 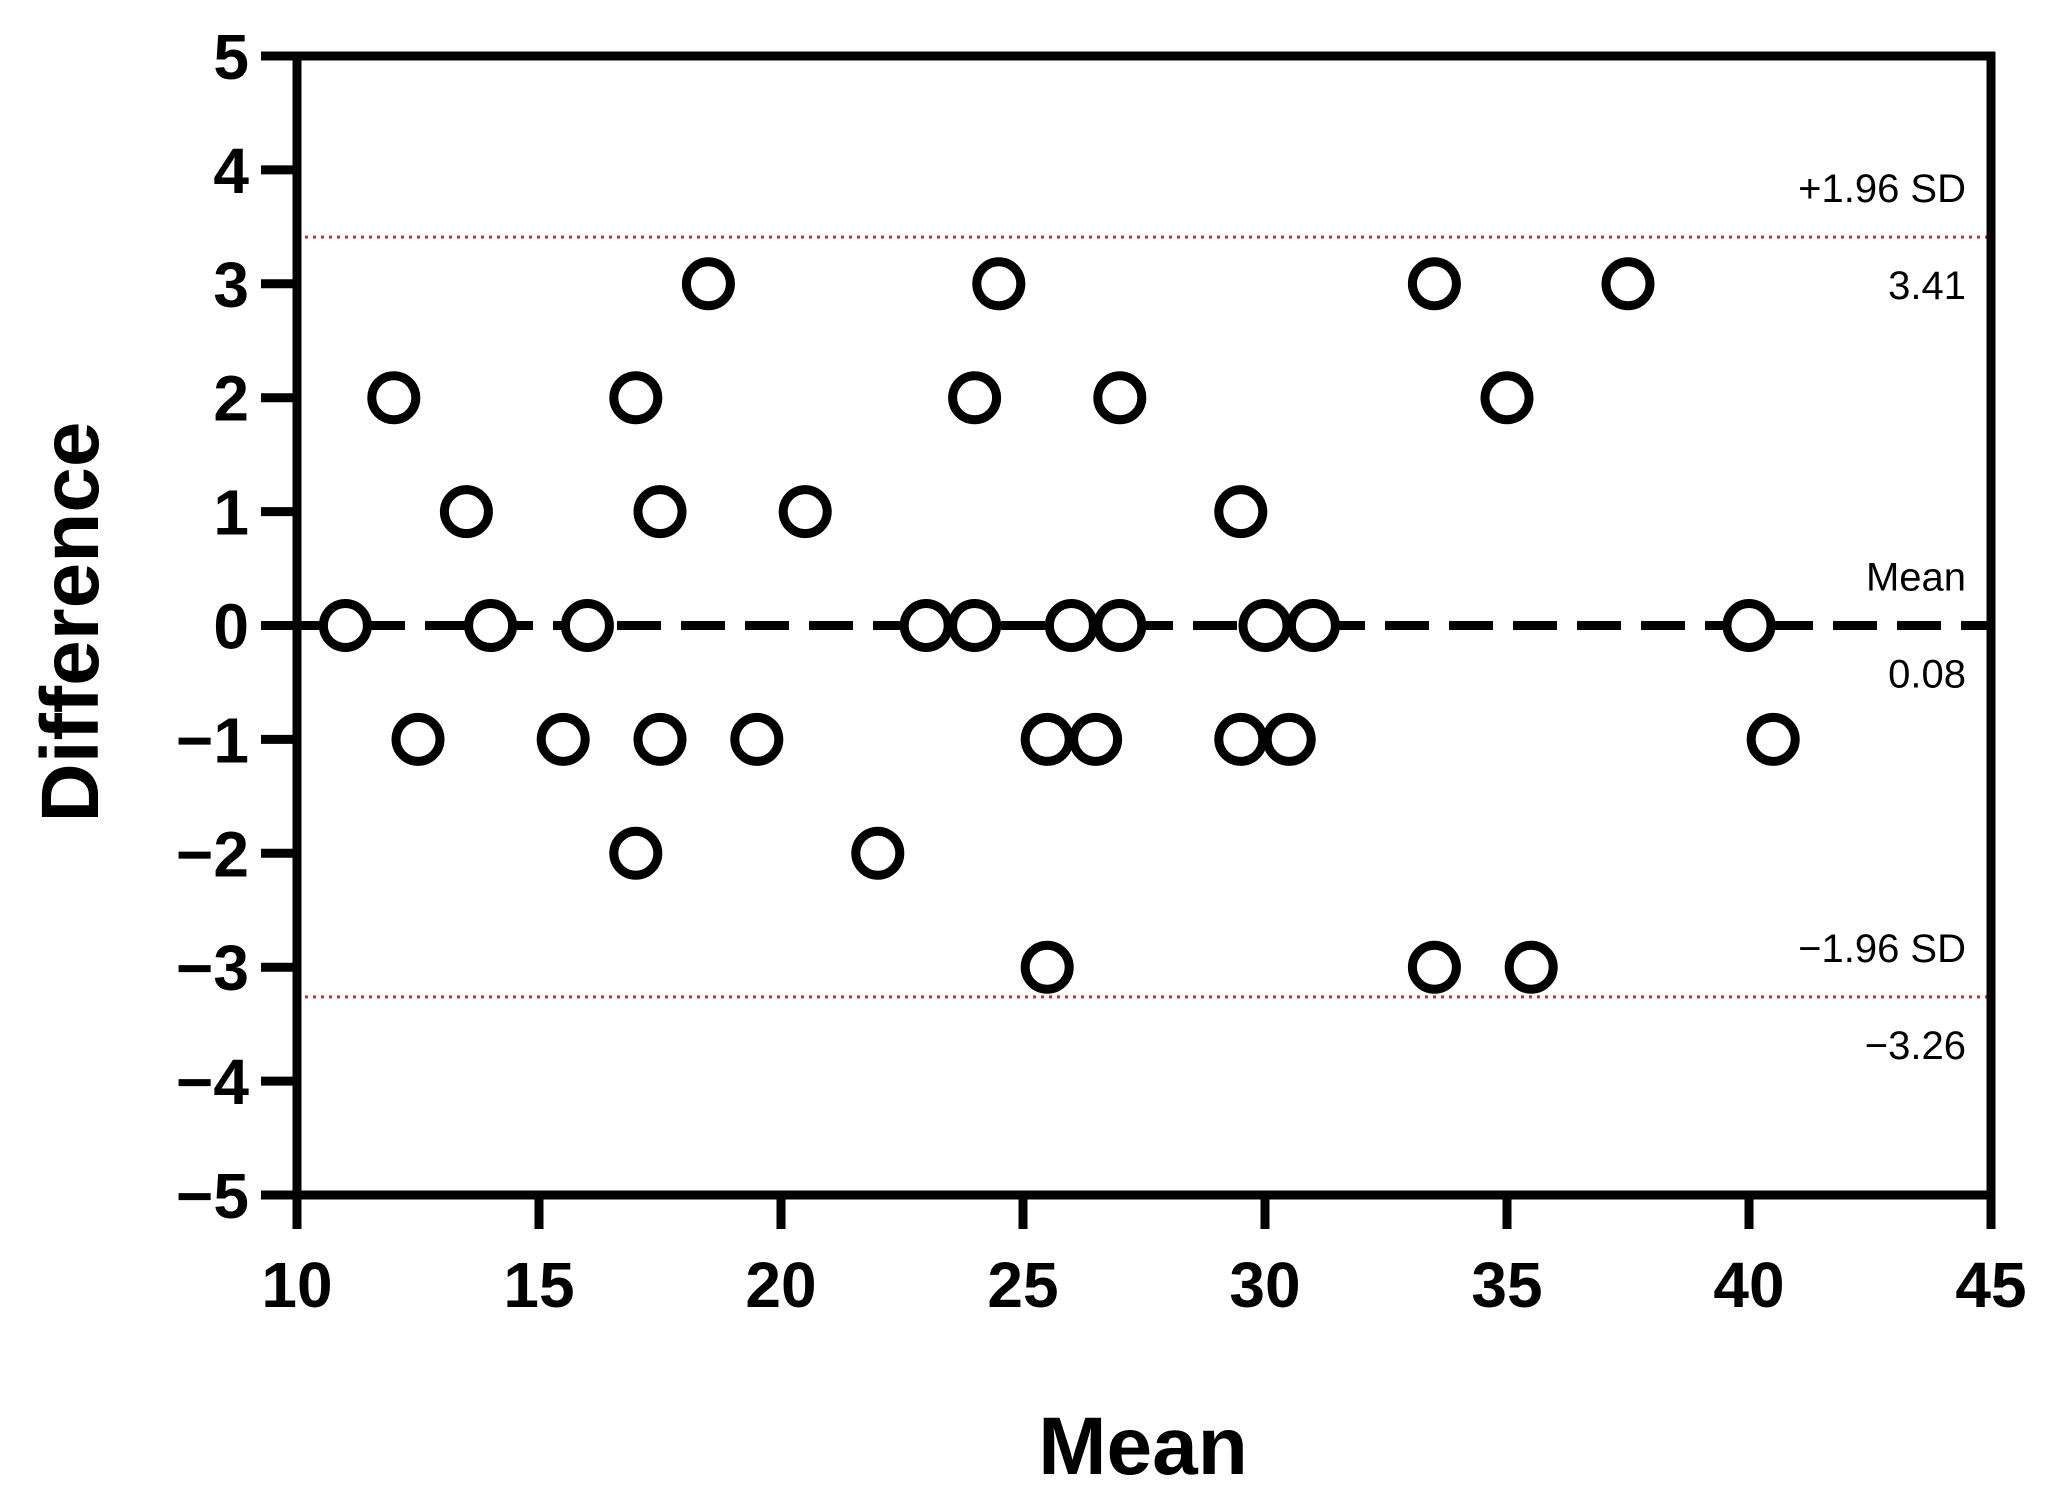 I want to click on y-tick-label: 1, so click(x=231, y=513).